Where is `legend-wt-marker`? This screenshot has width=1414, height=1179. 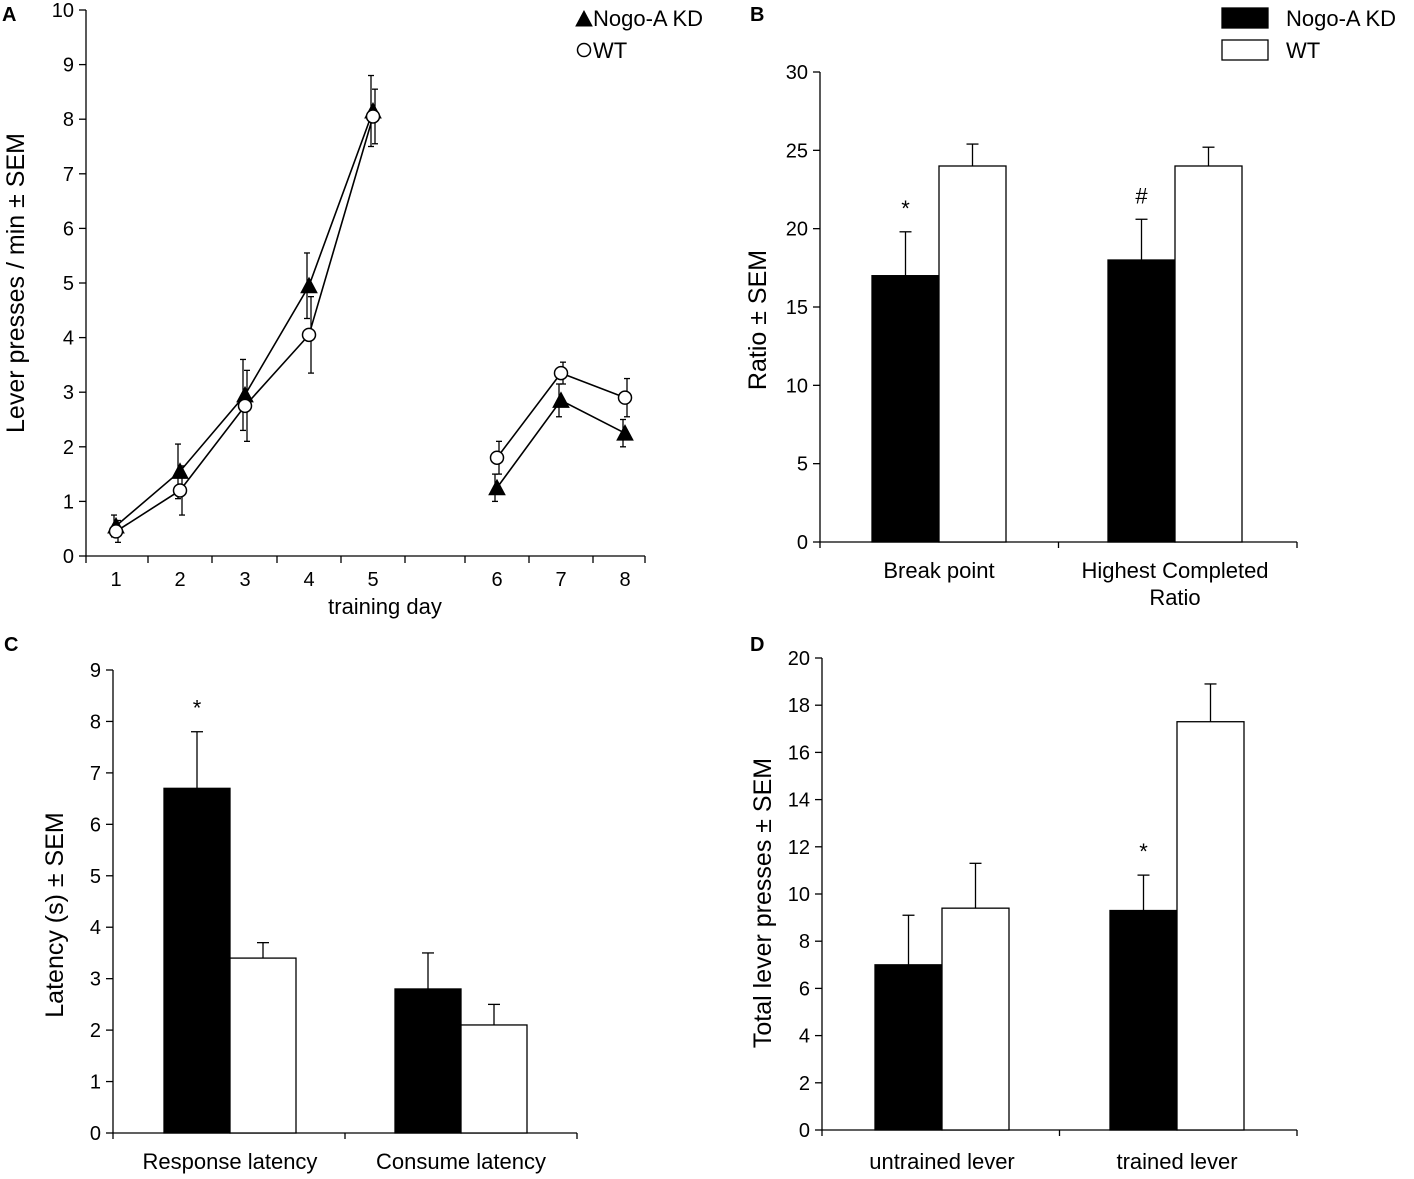 legend-wt-marker is located at coordinates (584, 50).